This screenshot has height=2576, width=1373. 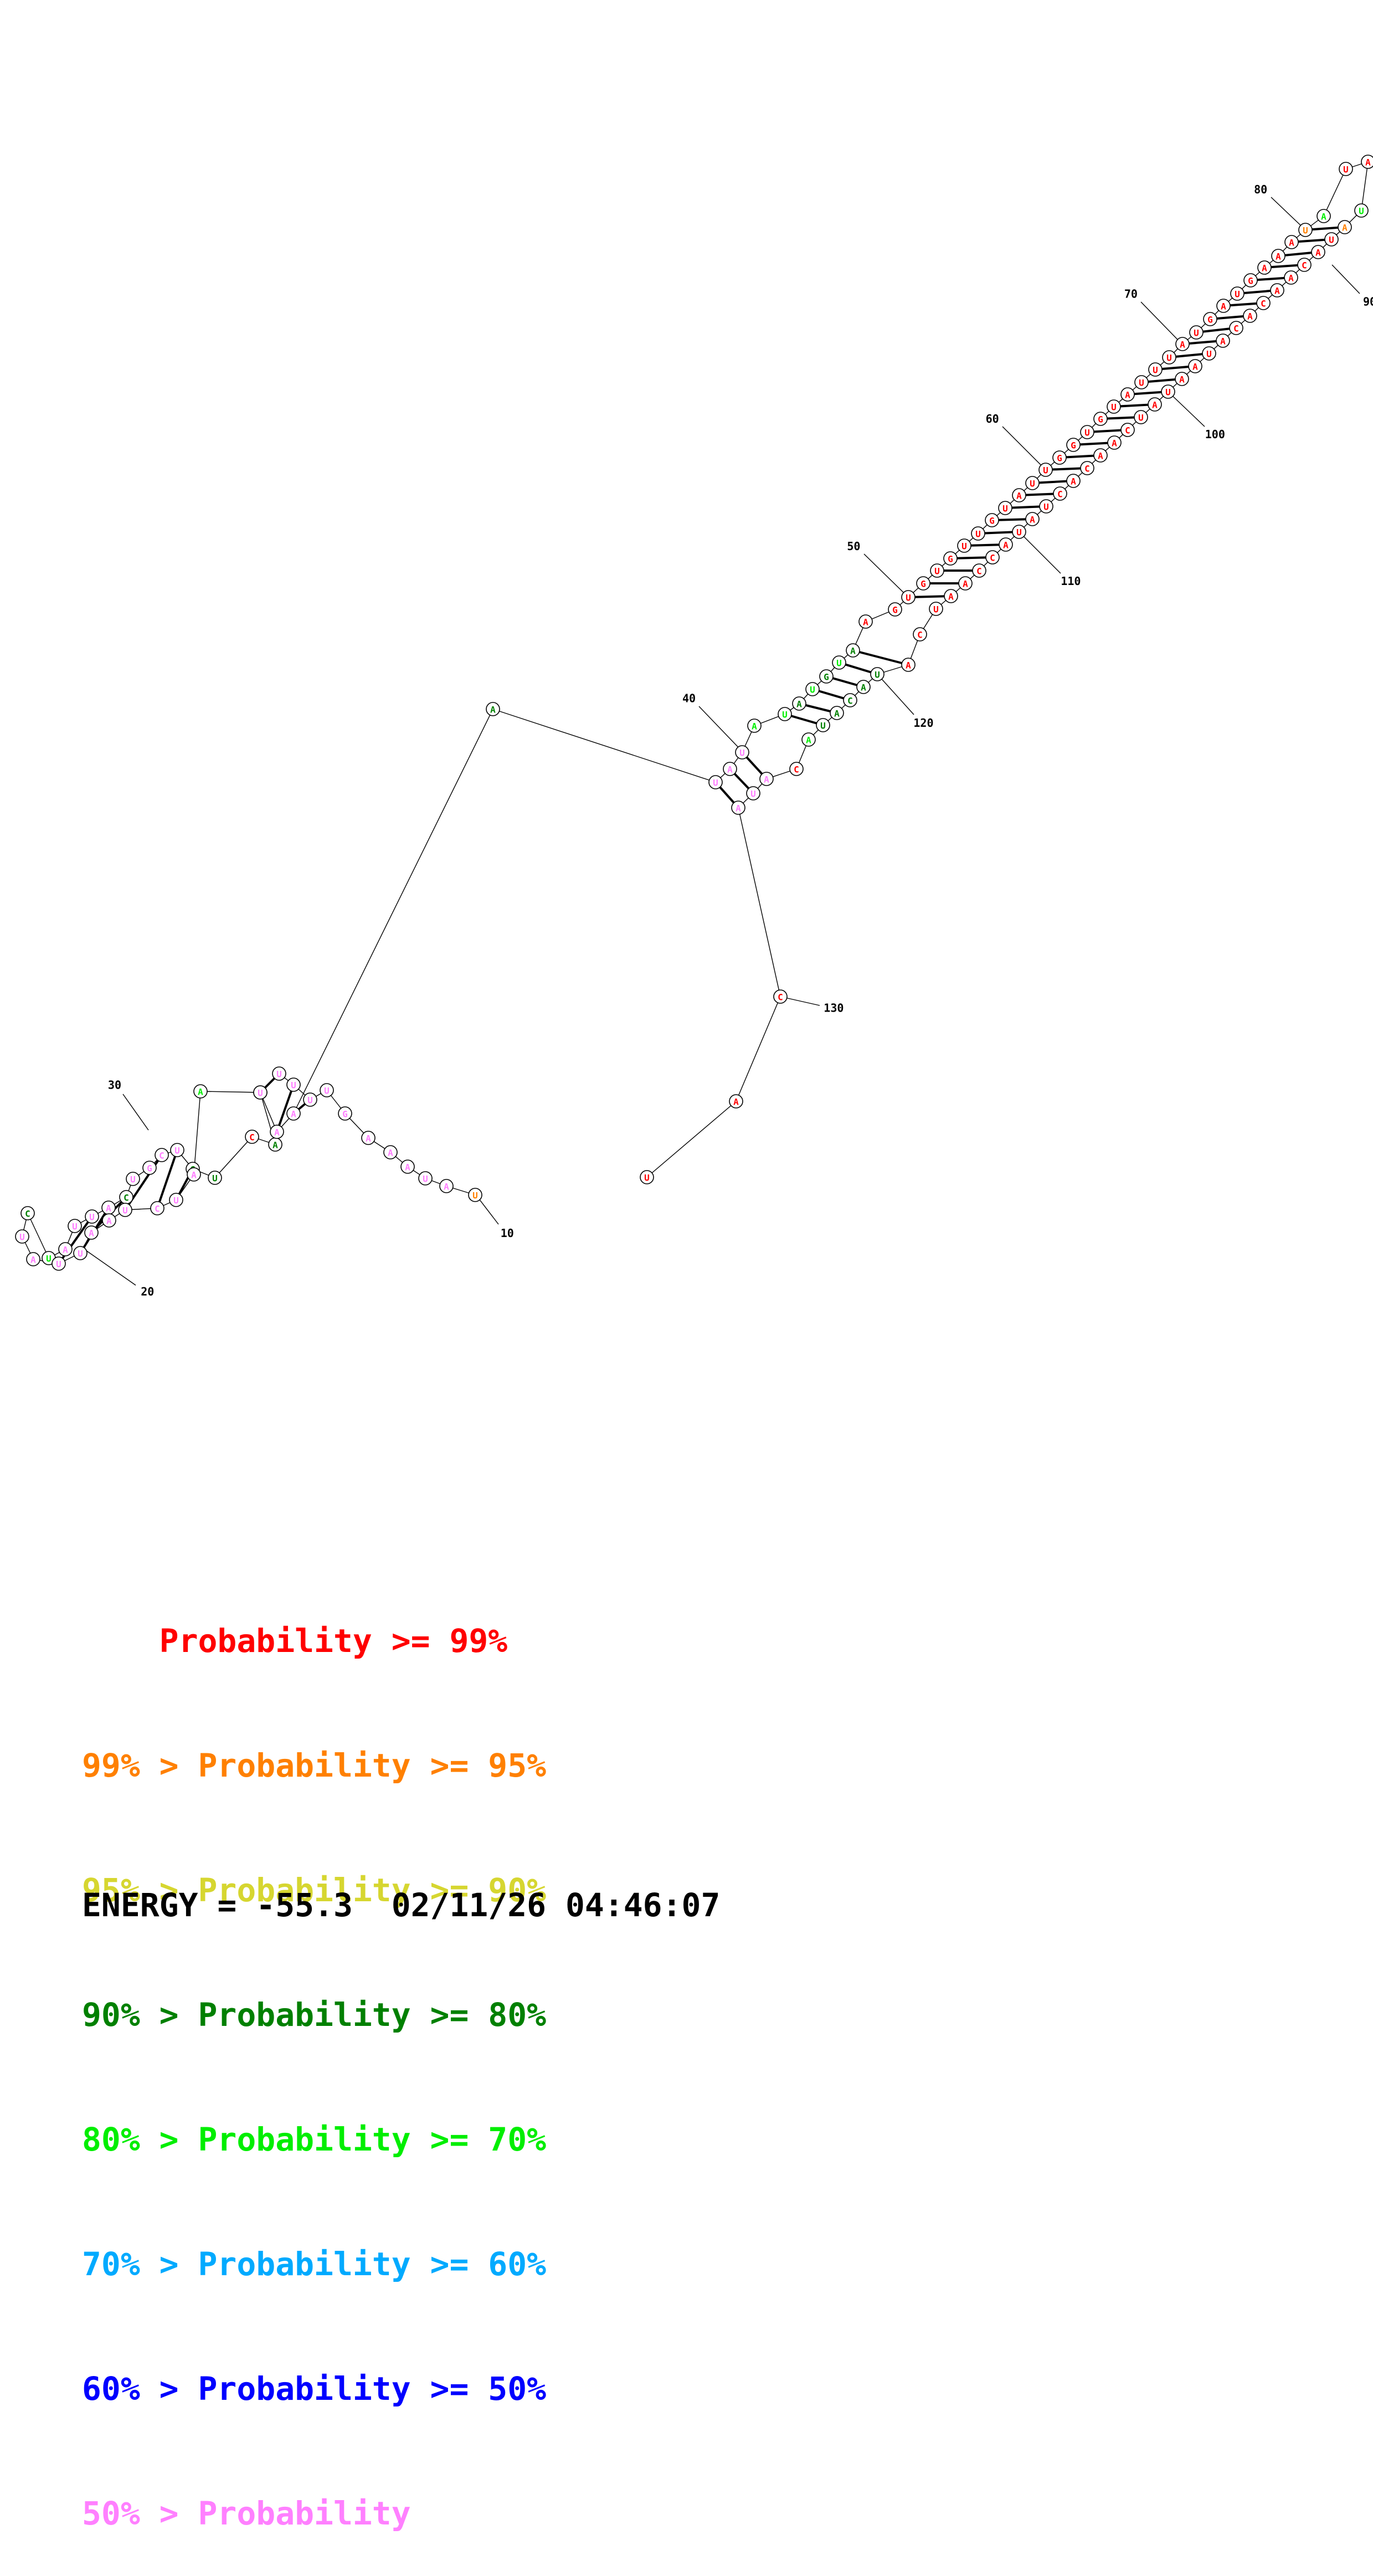 What do you see at coordinates (167, 1179) in the screenshot?
I see `base-pair` at bounding box center [167, 1179].